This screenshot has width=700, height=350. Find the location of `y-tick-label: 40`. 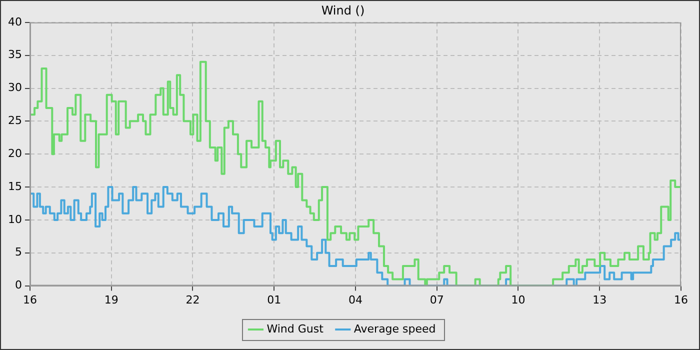

y-tick-label: 40 is located at coordinates (15, 21).